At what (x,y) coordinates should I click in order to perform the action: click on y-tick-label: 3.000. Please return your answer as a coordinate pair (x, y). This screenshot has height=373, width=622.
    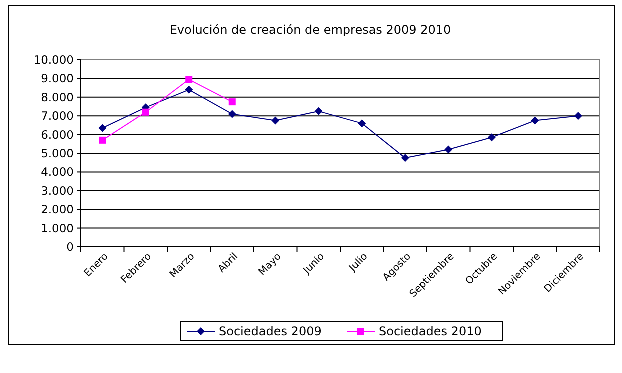
    Looking at the image, I should click on (57, 191).